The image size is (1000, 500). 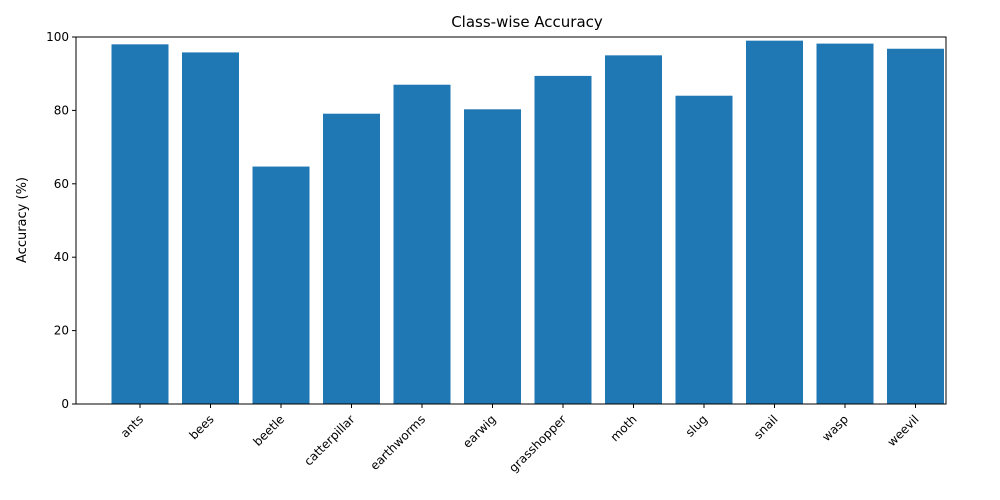 I want to click on bar-grasshopper, so click(x=563, y=240).